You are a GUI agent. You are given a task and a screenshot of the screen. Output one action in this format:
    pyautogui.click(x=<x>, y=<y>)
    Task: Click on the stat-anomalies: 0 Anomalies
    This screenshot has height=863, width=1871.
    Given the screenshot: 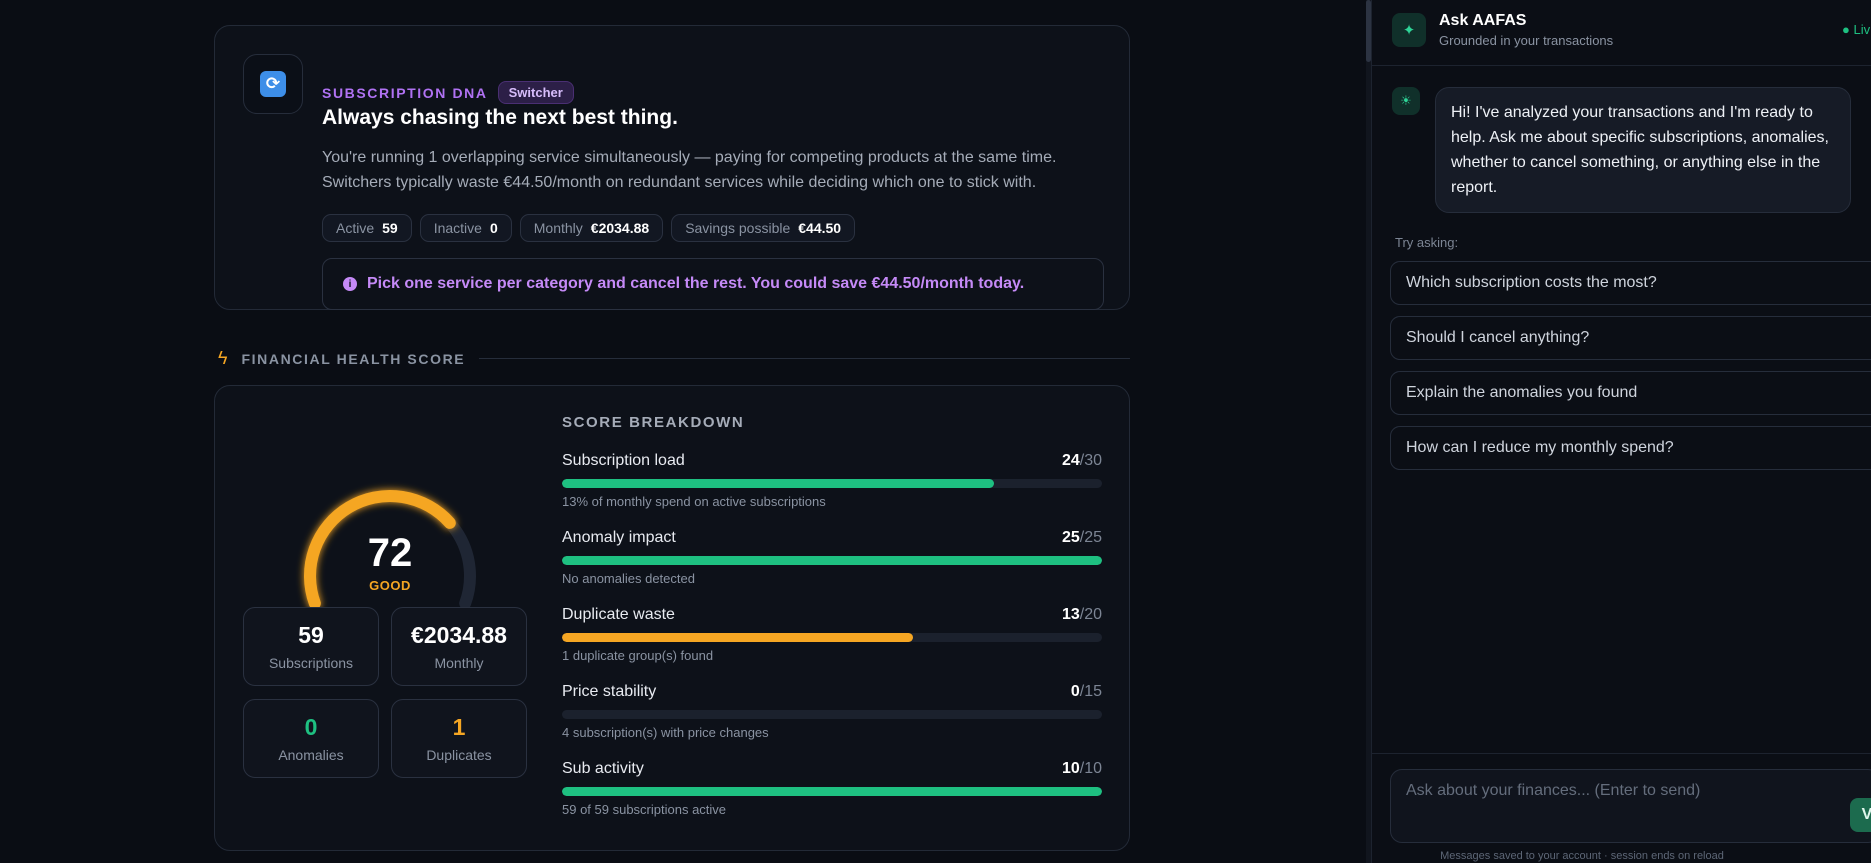 What is the action you would take?
    pyautogui.click(x=311, y=738)
    